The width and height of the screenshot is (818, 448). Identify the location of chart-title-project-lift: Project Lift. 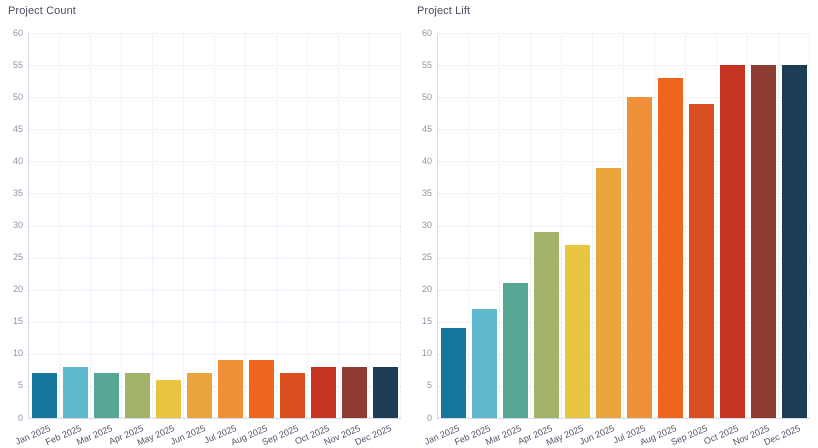
(444, 11).